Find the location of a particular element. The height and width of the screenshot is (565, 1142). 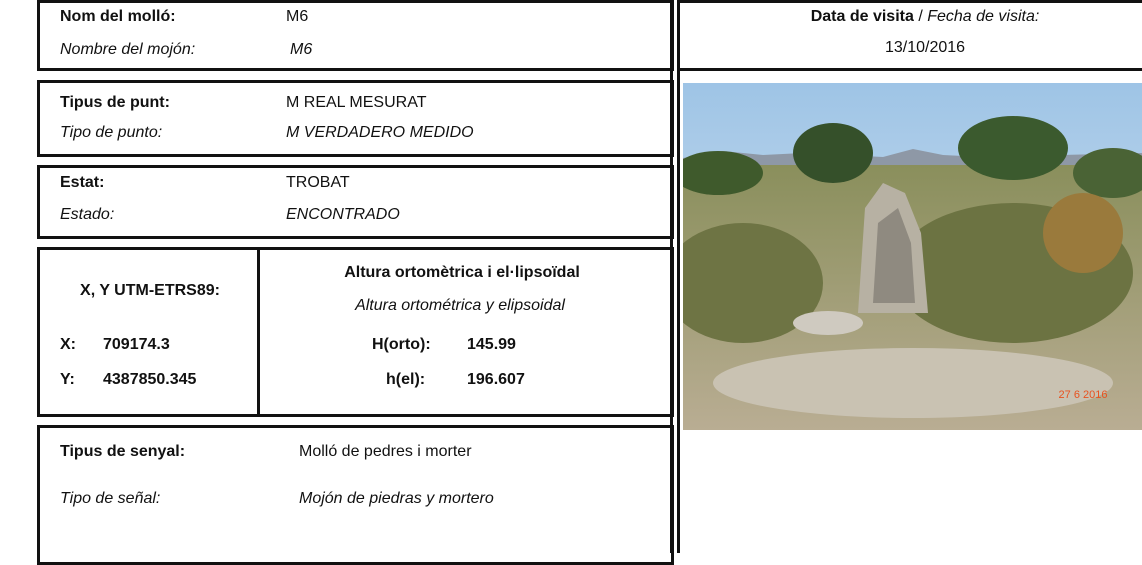

photo-stamp: 27 6 2016 is located at coordinates (1083, 395).